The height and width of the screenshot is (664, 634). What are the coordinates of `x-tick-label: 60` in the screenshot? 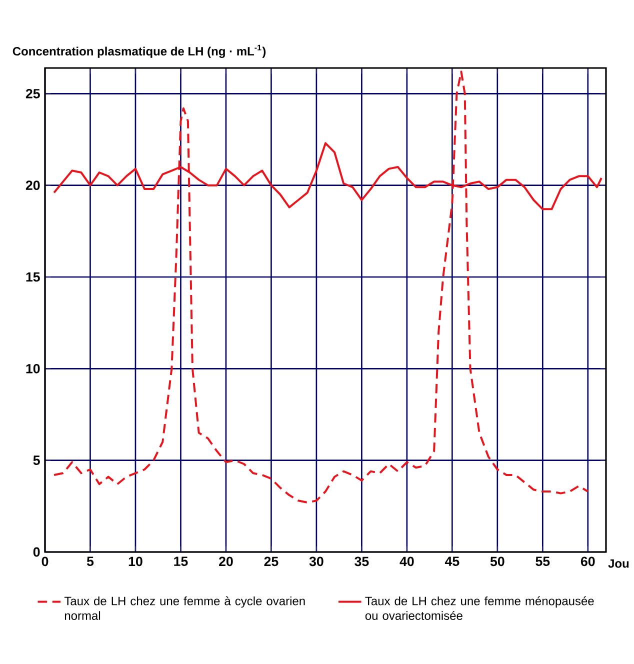 It's located at (588, 561).